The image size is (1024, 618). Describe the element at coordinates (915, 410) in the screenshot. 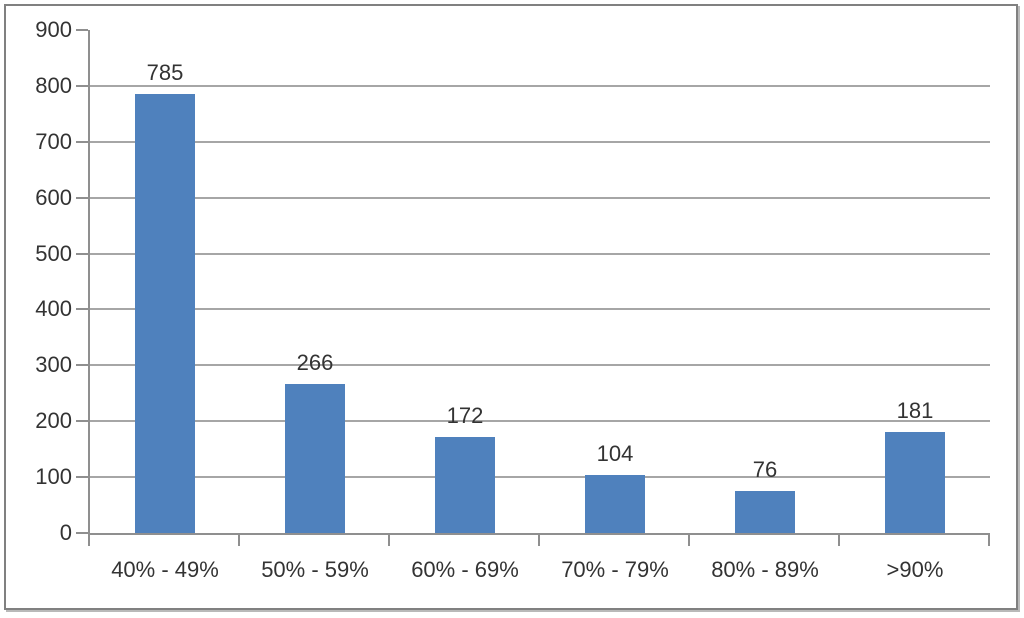

I see `bar-value-label: 181` at that location.